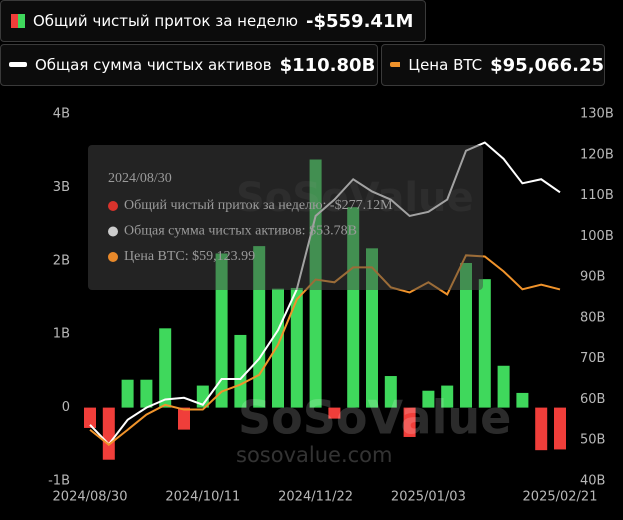 The height and width of the screenshot is (520, 623). Describe the element at coordinates (428, 497) in the screenshot. I see `x-tick-label: 2025/01/03` at that location.